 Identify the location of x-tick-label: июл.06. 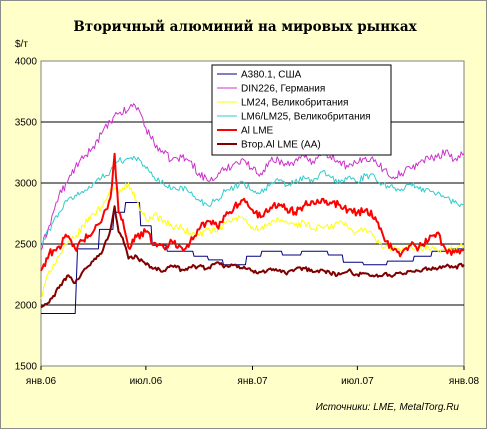
(146, 381).